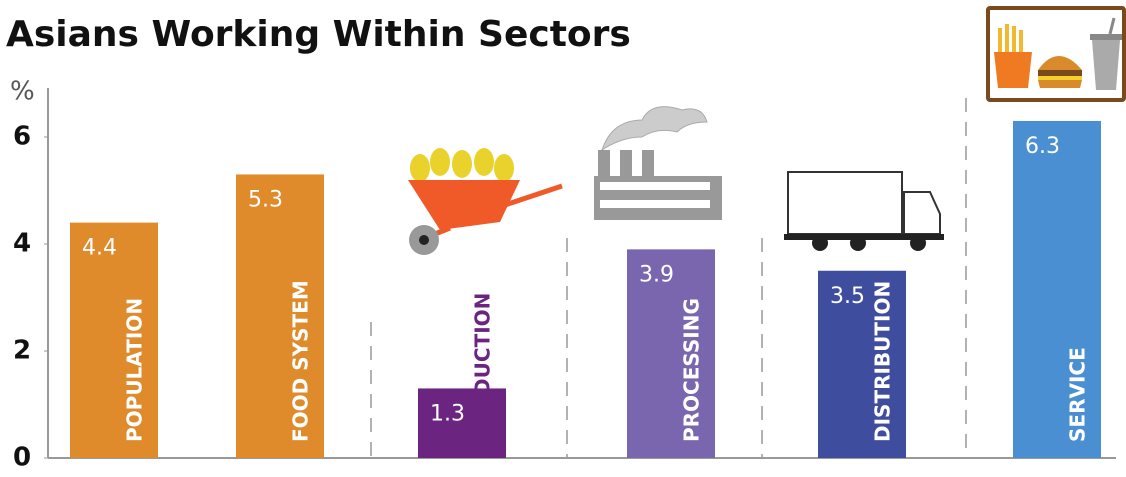  What do you see at coordinates (1042, 146) in the screenshot?
I see `value-label: 6.3` at bounding box center [1042, 146].